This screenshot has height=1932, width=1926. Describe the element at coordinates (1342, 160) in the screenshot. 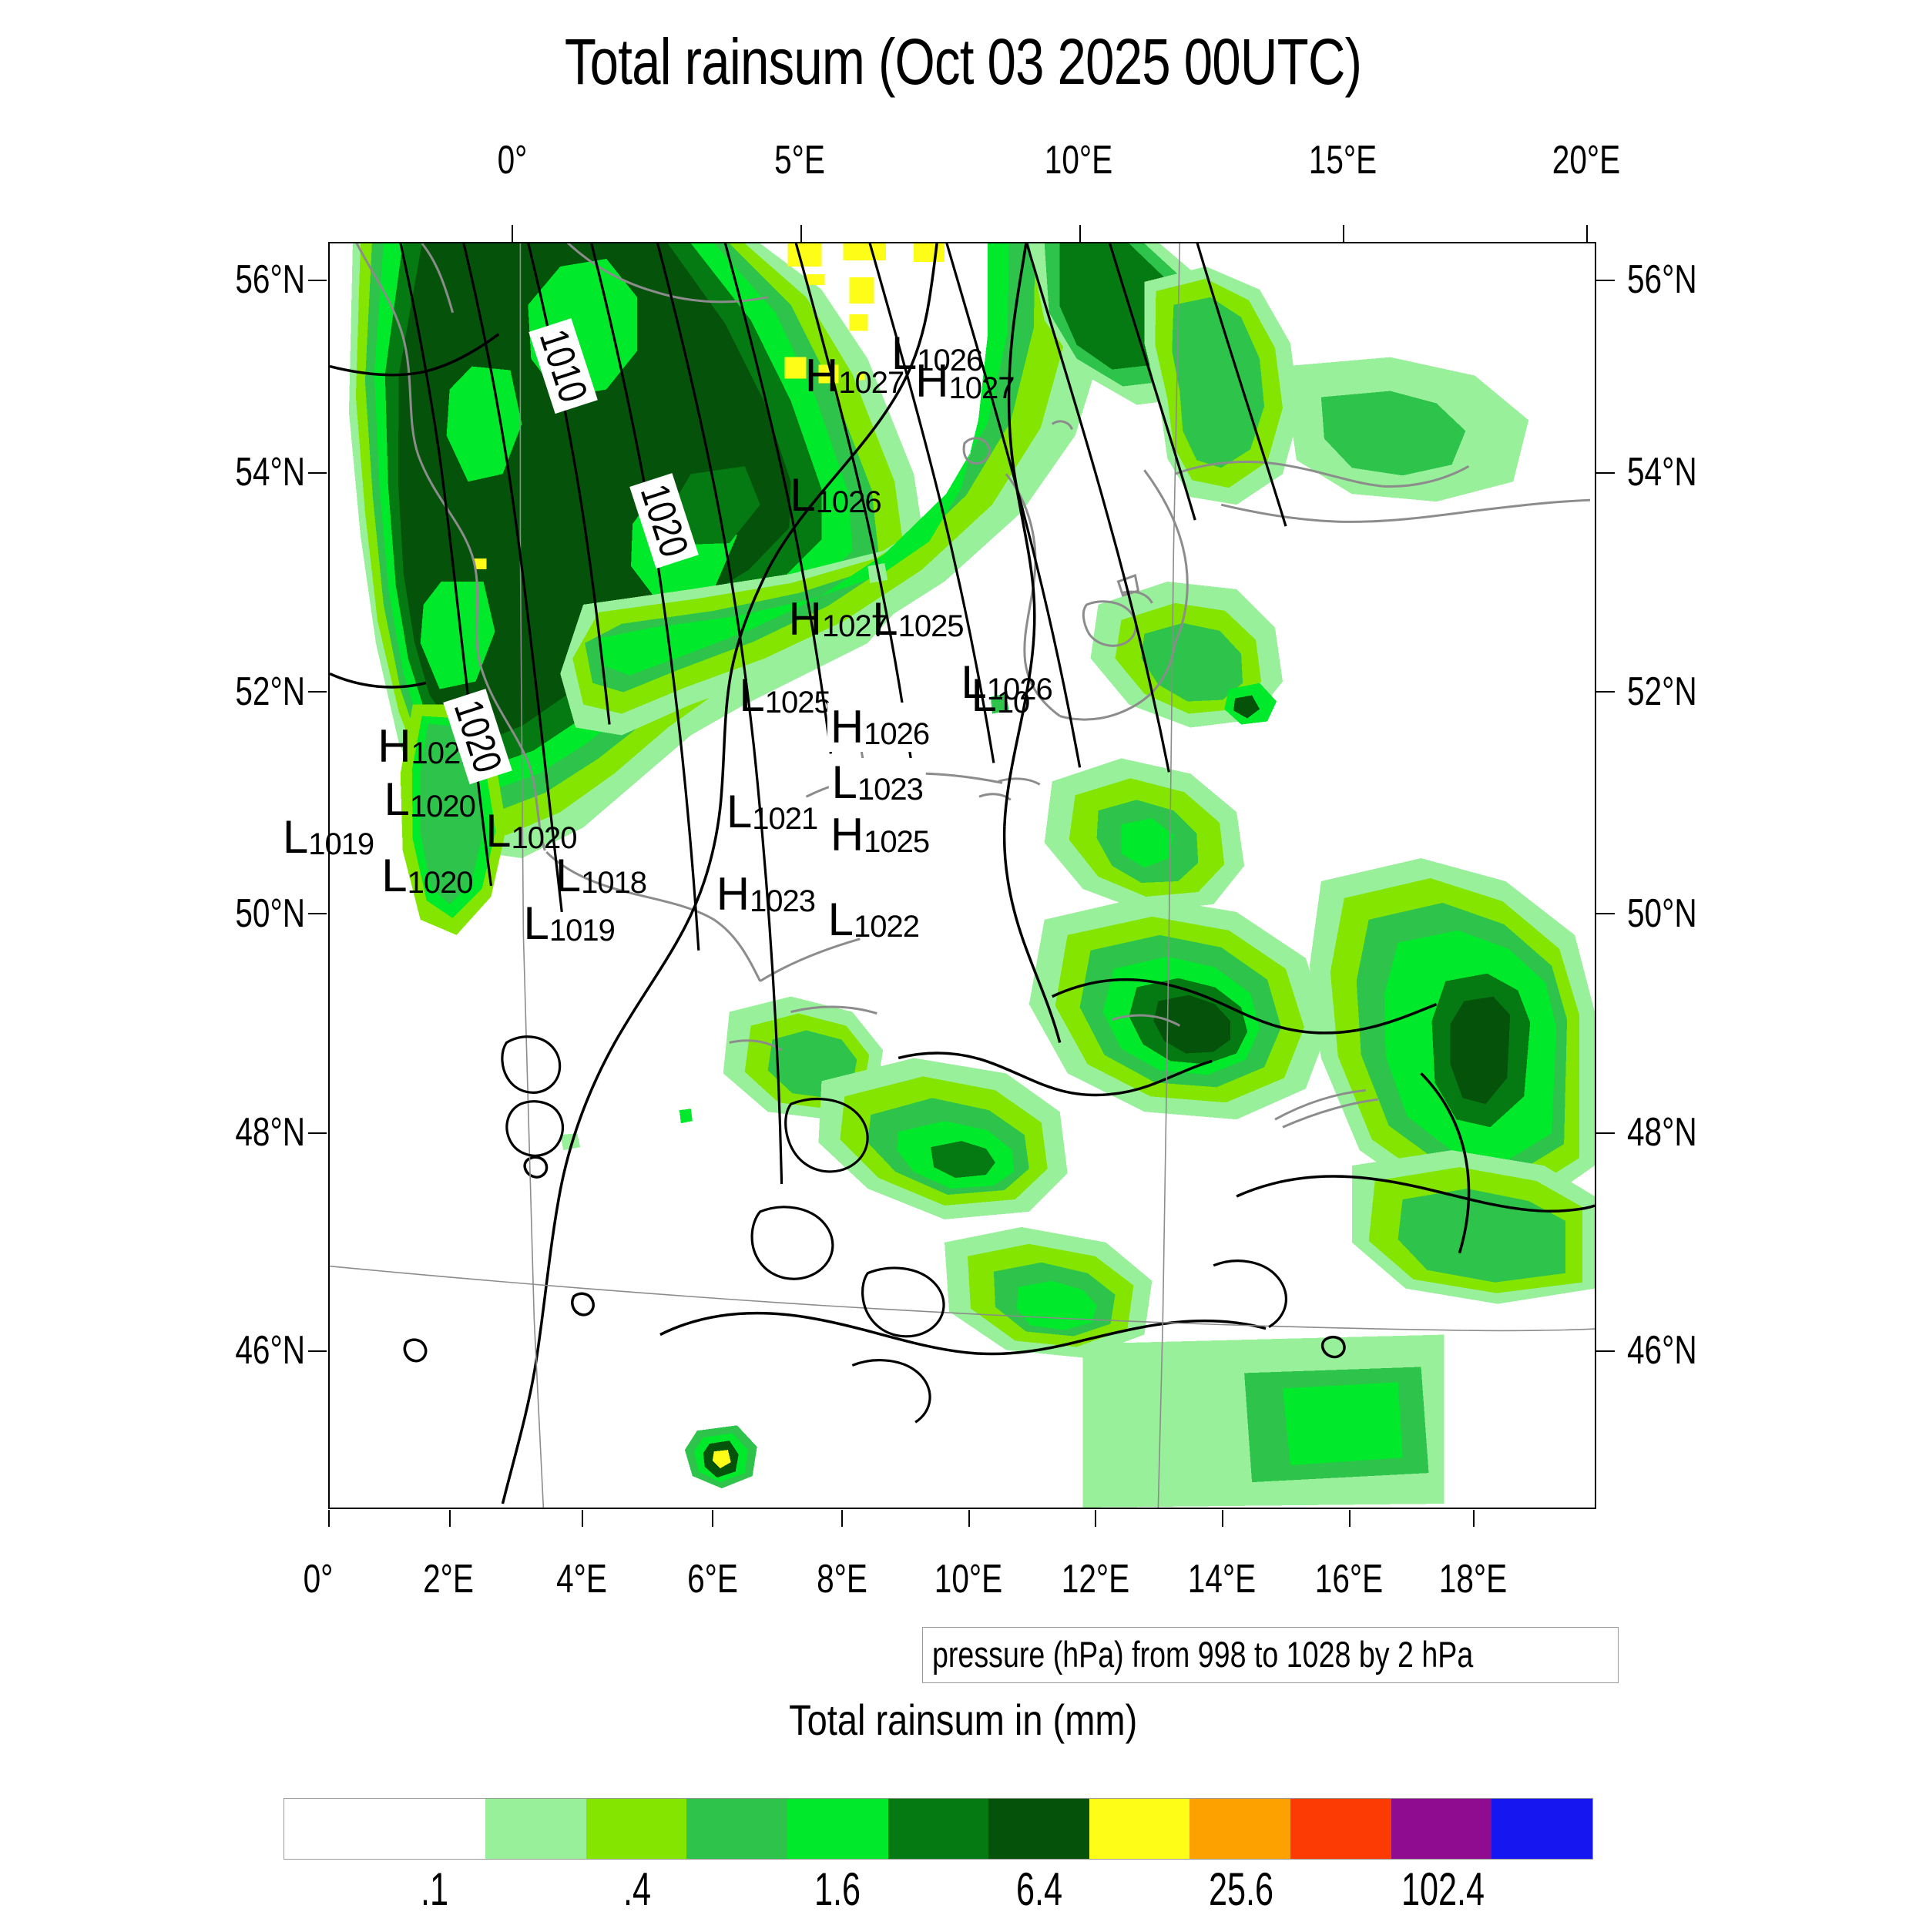

I see `axis-tick-label: 15°E` at that location.